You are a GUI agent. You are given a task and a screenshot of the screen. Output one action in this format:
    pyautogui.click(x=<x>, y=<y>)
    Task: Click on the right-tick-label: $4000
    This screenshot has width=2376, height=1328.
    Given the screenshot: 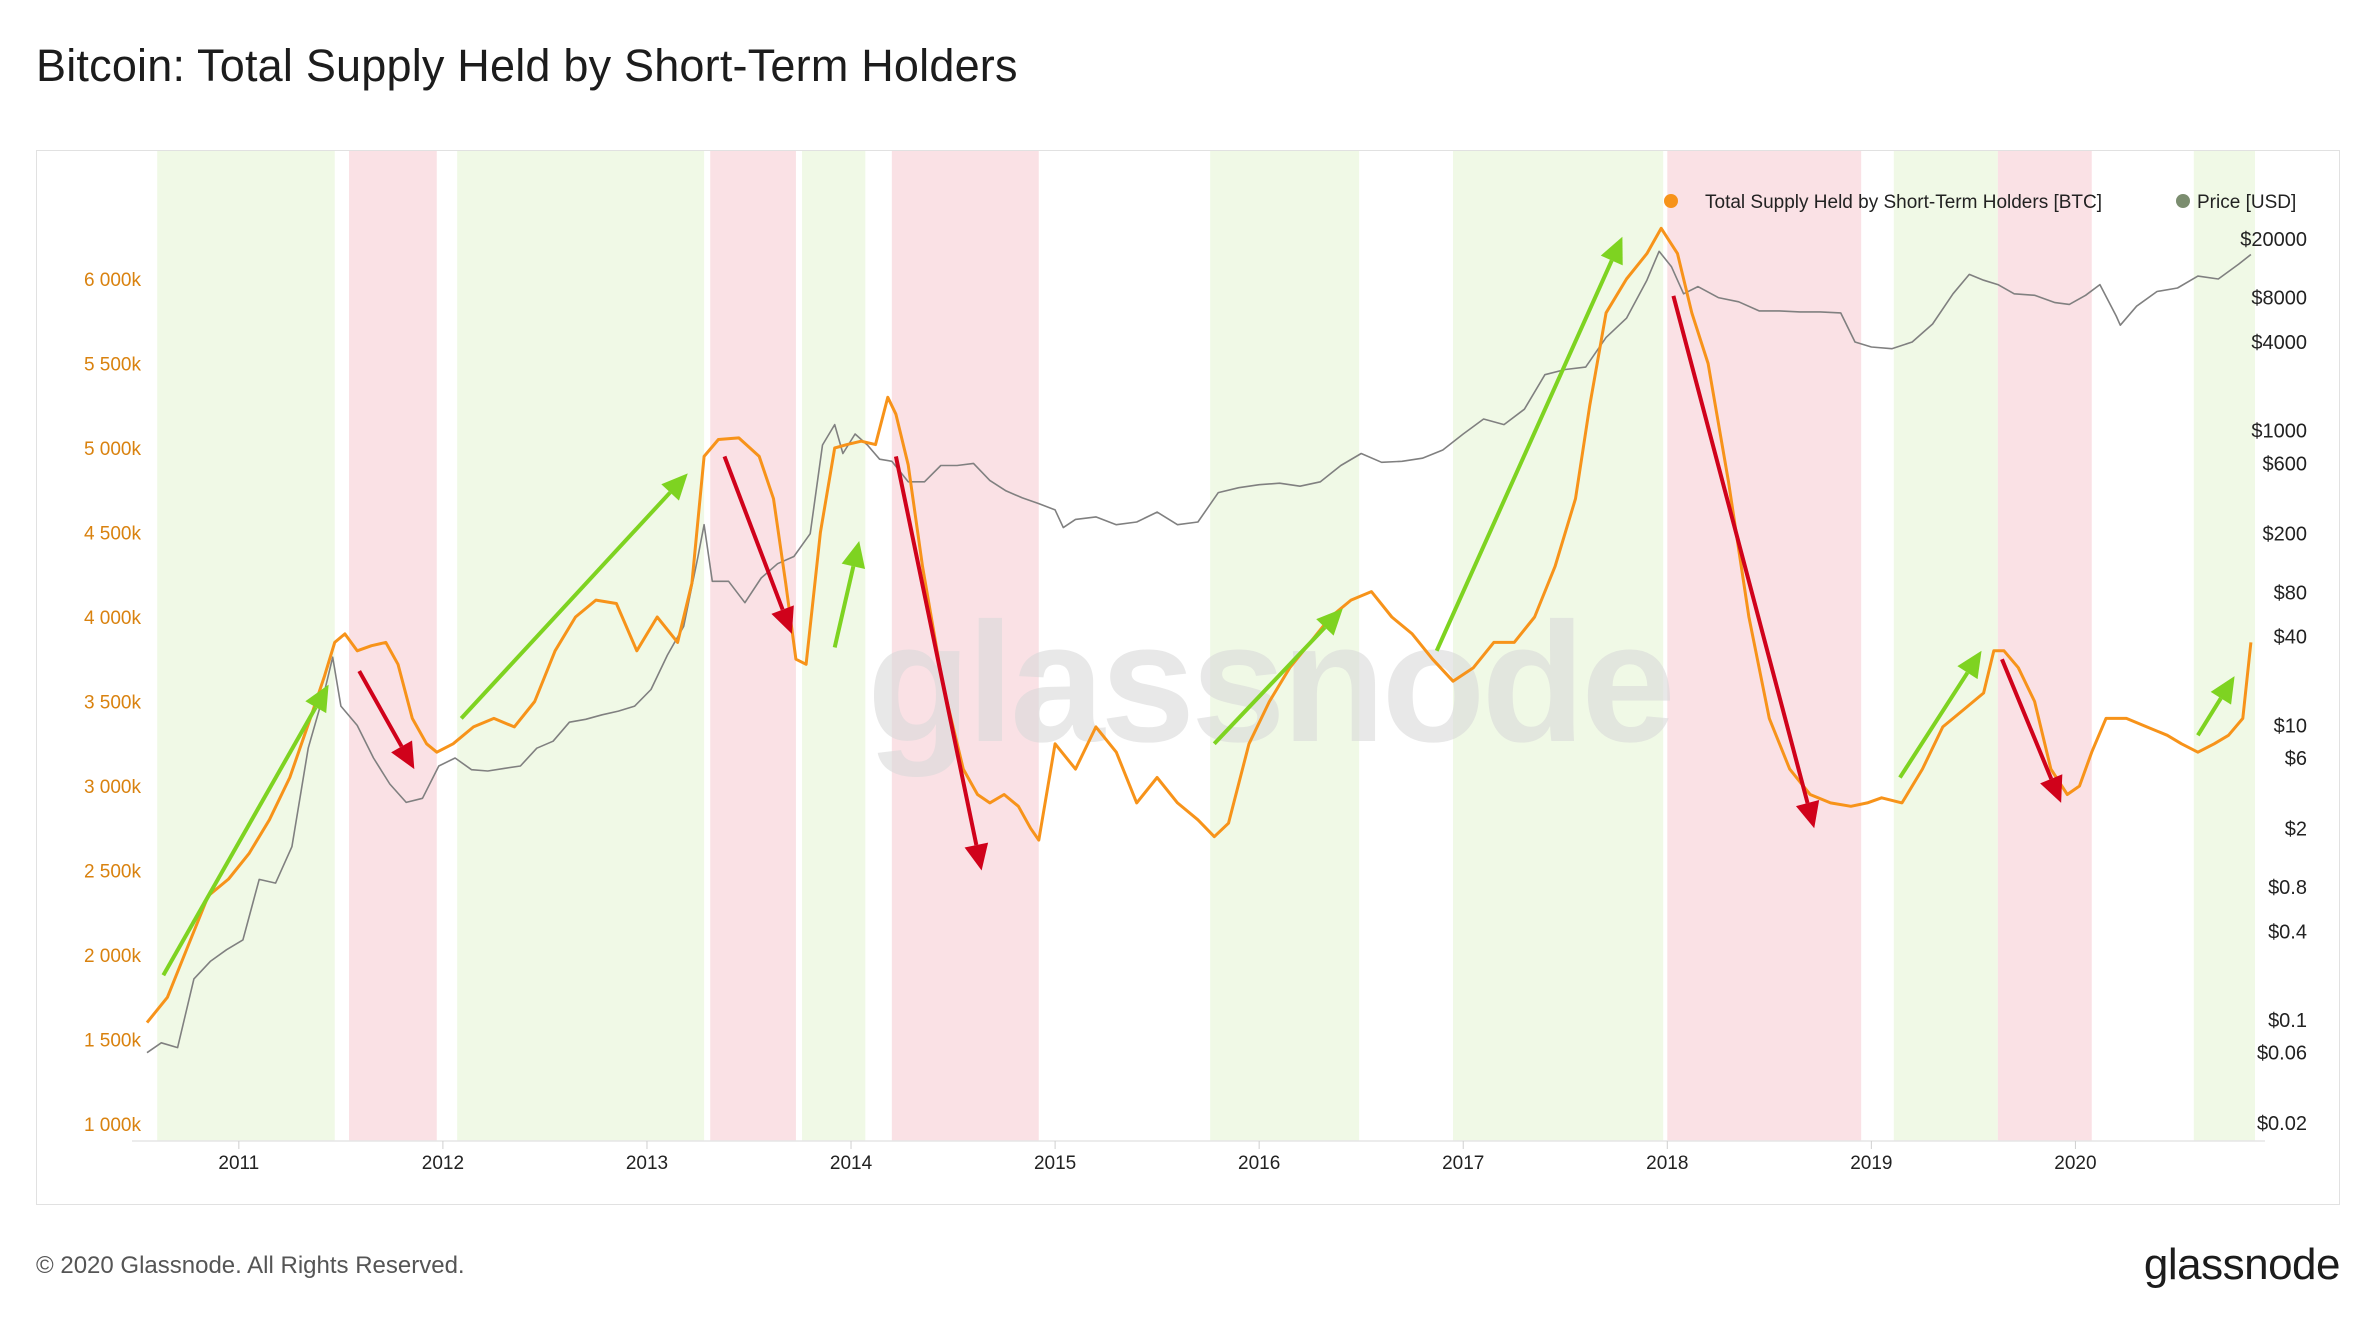 What is the action you would take?
    pyautogui.click(x=2279, y=343)
    